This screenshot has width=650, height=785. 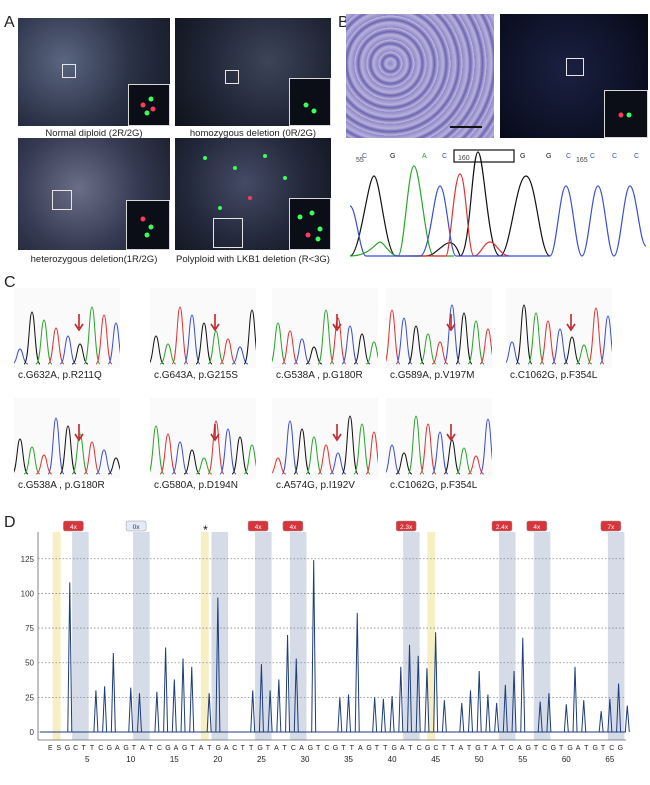 What do you see at coordinates (10, 282) in the screenshot?
I see `panel-label-c: C` at bounding box center [10, 282].